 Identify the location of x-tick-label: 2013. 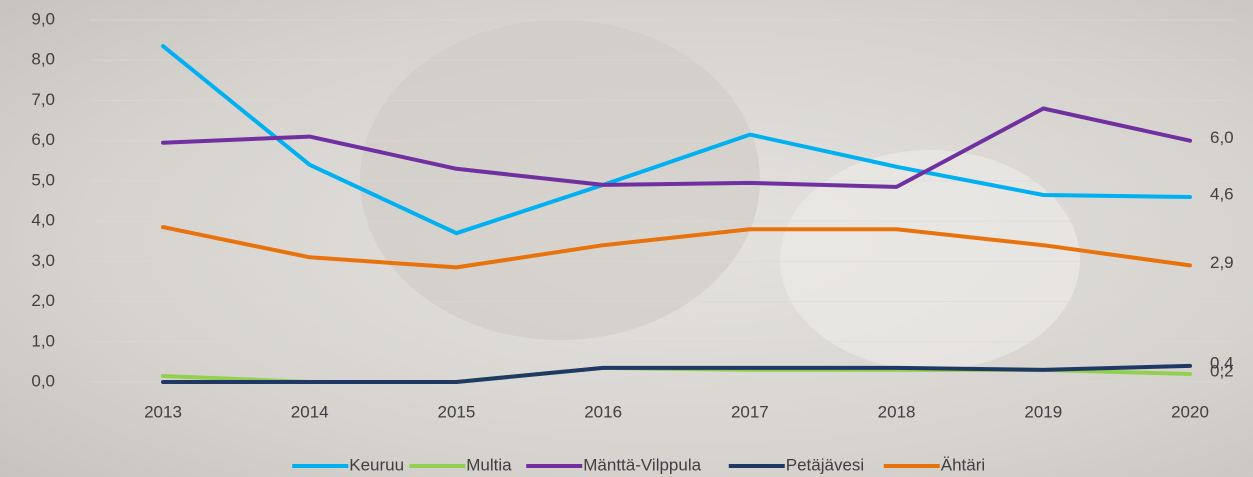
(163, 411).